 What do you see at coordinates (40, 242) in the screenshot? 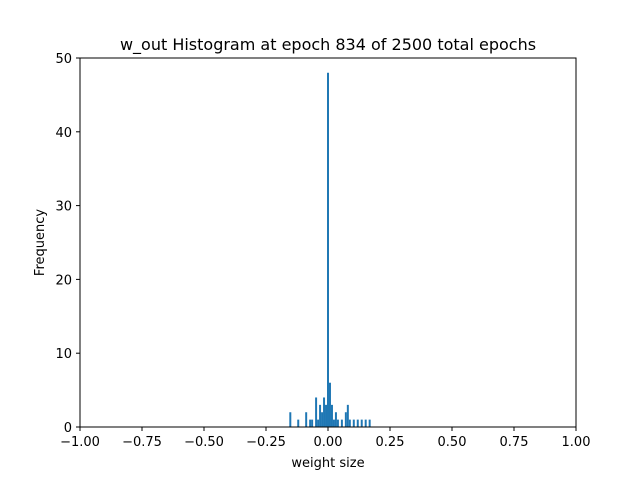
I see `y-axis-label: Frequency` at bounding box center [40, 242].